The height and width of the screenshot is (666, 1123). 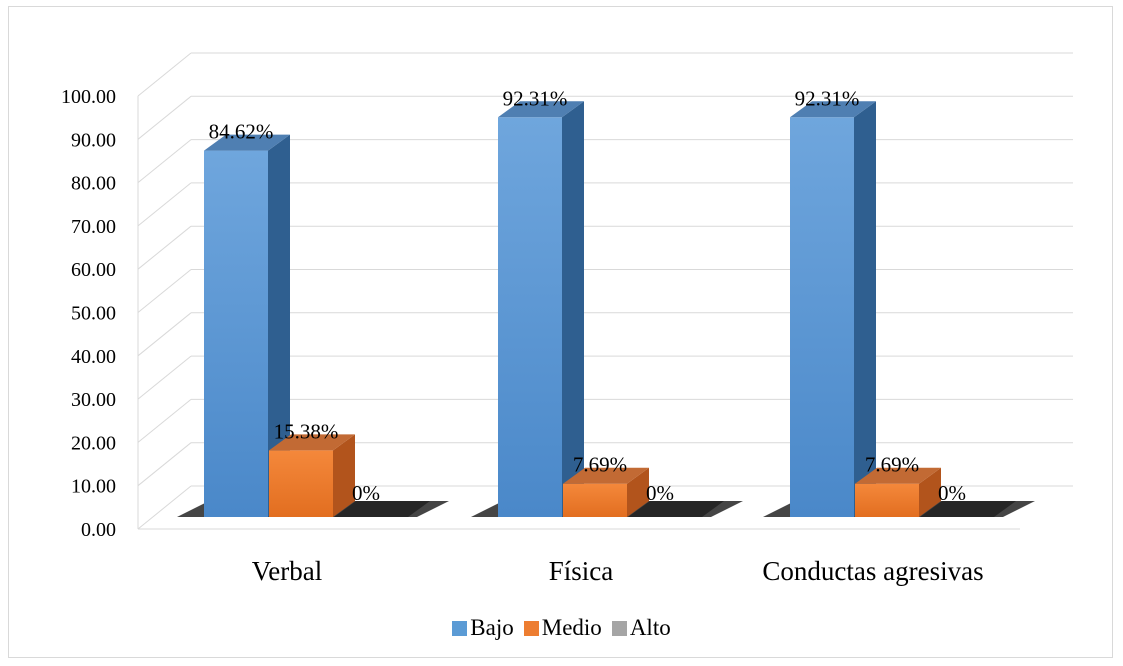 I want to click on y-tick-label: 90.00, so click(x=93, y=140).